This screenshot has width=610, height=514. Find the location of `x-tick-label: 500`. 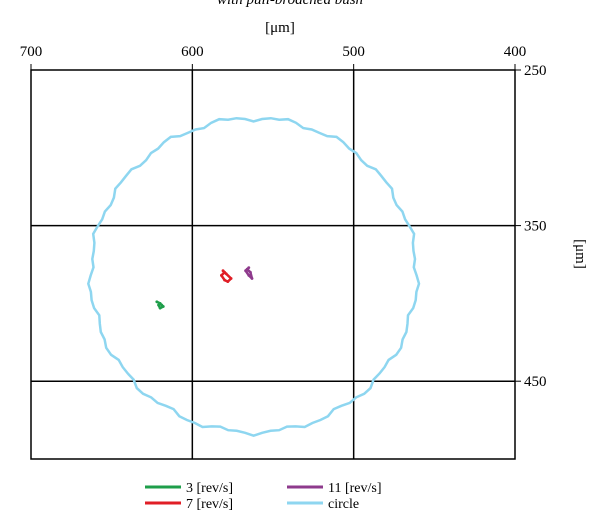

x-tick-label: 500 is located at coordinates (353, 52).